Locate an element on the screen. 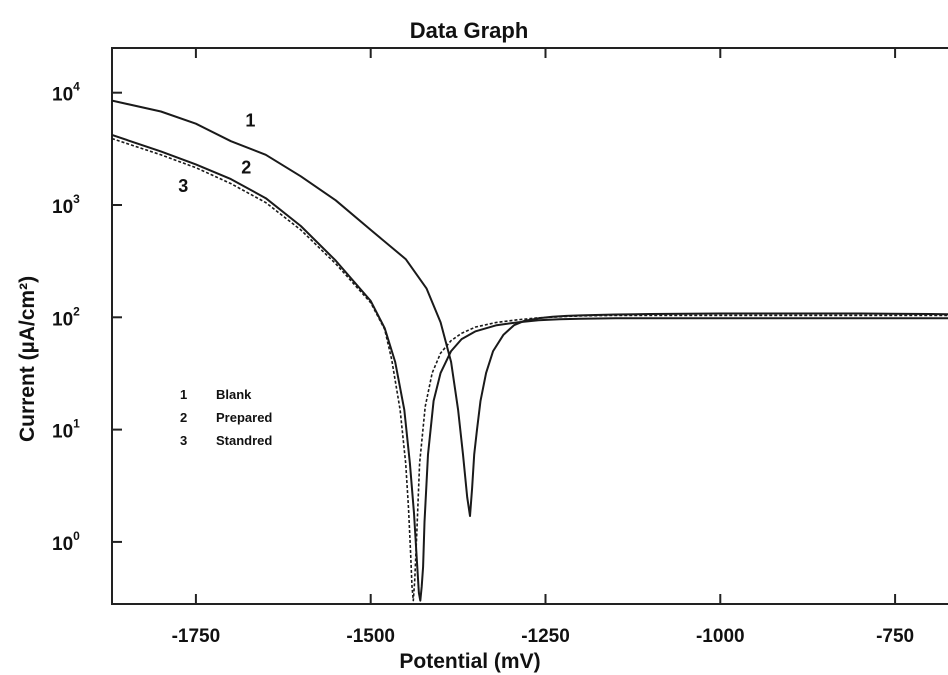 This screenshot has height=675, width=948. y-tick-label: 10³ is located at coordinates (66, 205).